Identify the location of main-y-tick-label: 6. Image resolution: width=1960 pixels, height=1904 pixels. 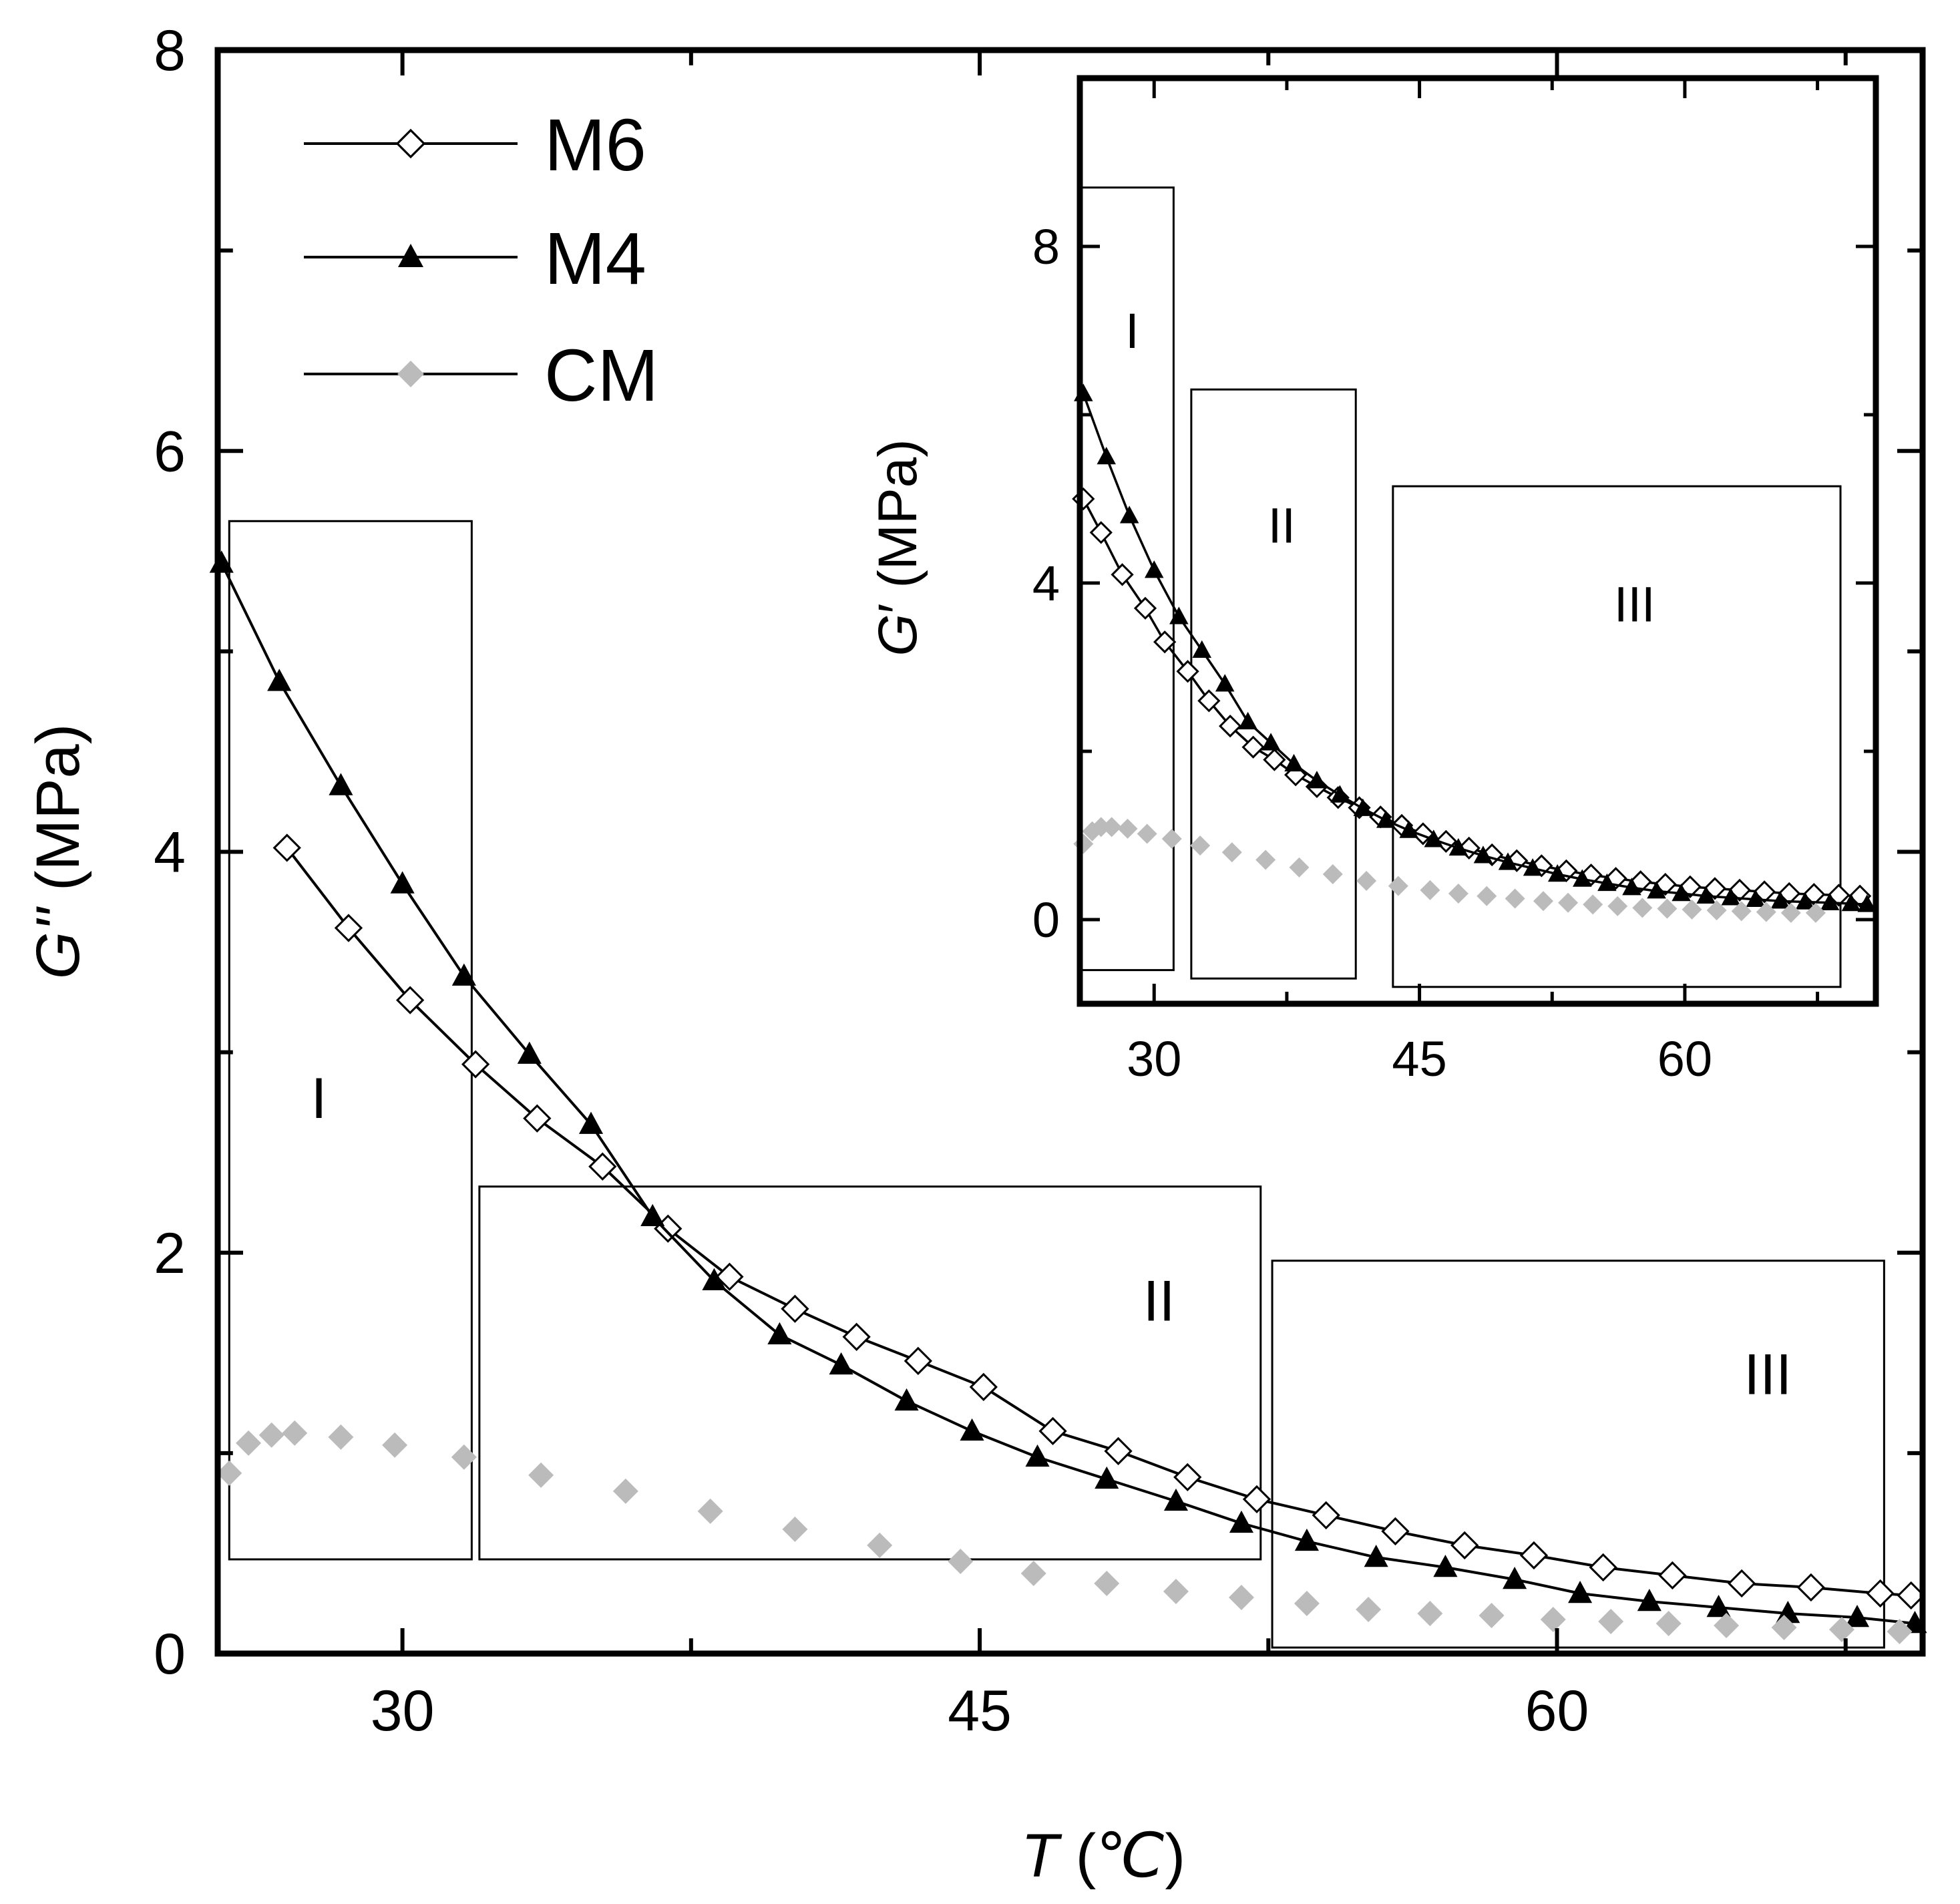
(170, 452).